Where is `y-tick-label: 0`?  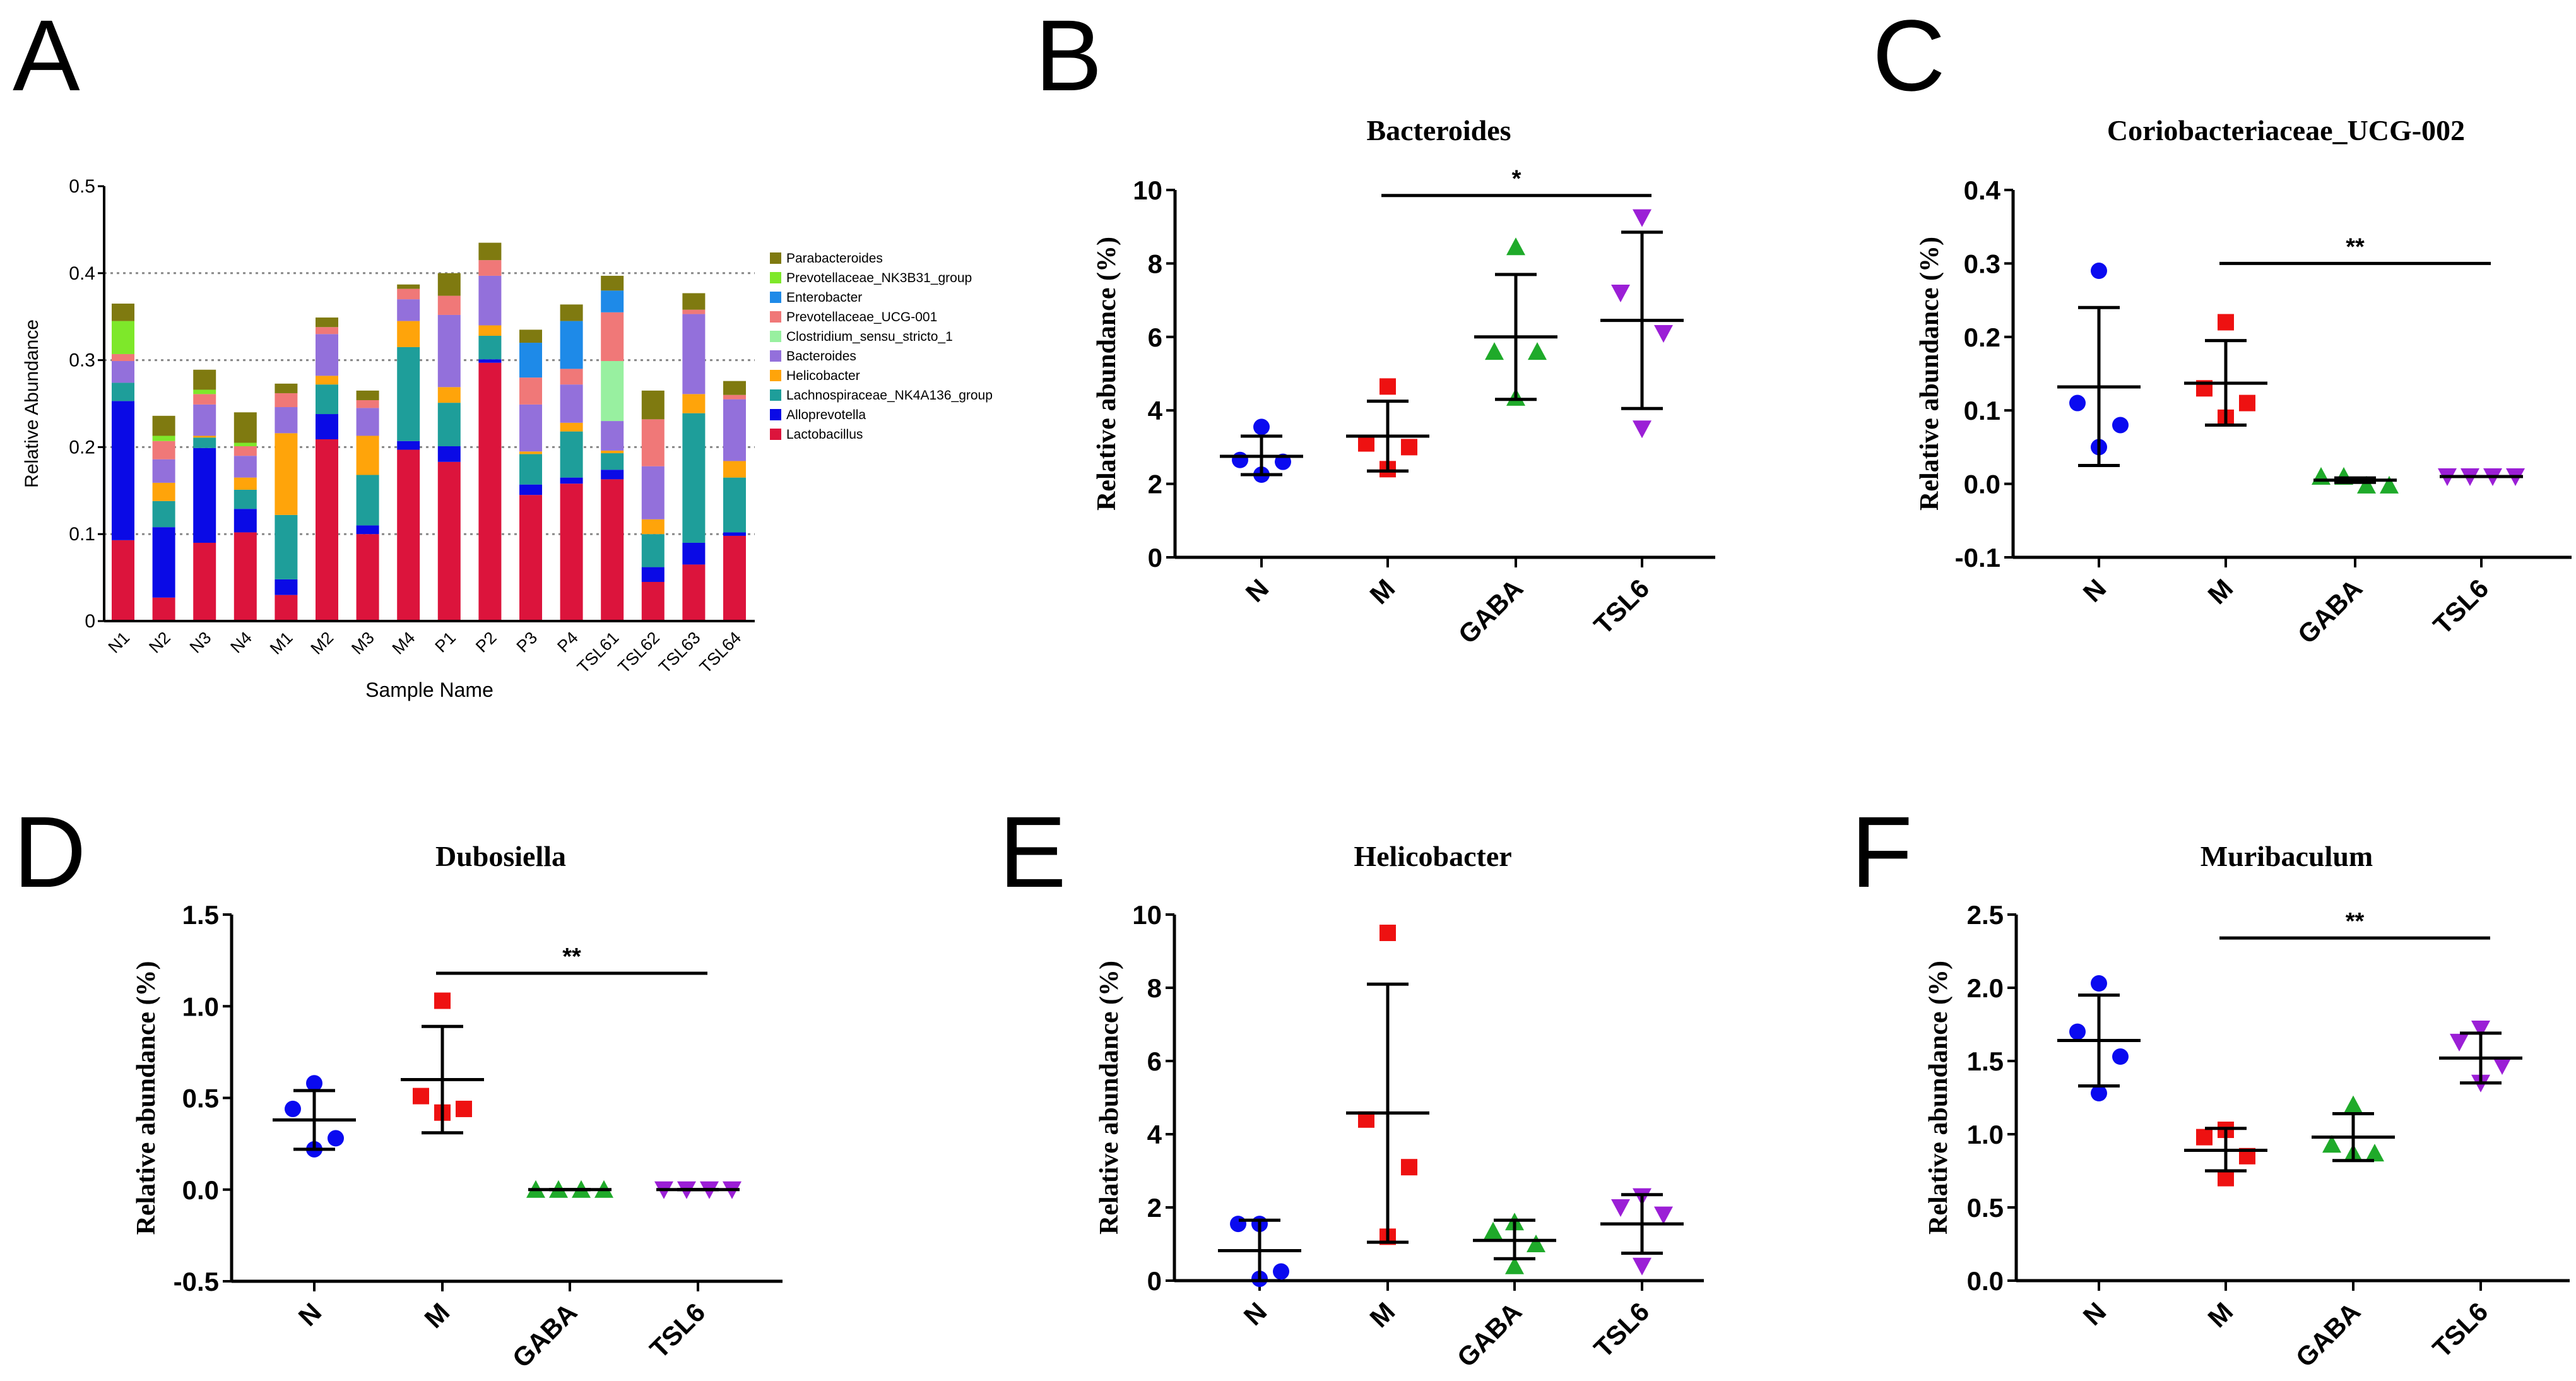
y-tick-label: 0 is located at coordinates (90, 621).